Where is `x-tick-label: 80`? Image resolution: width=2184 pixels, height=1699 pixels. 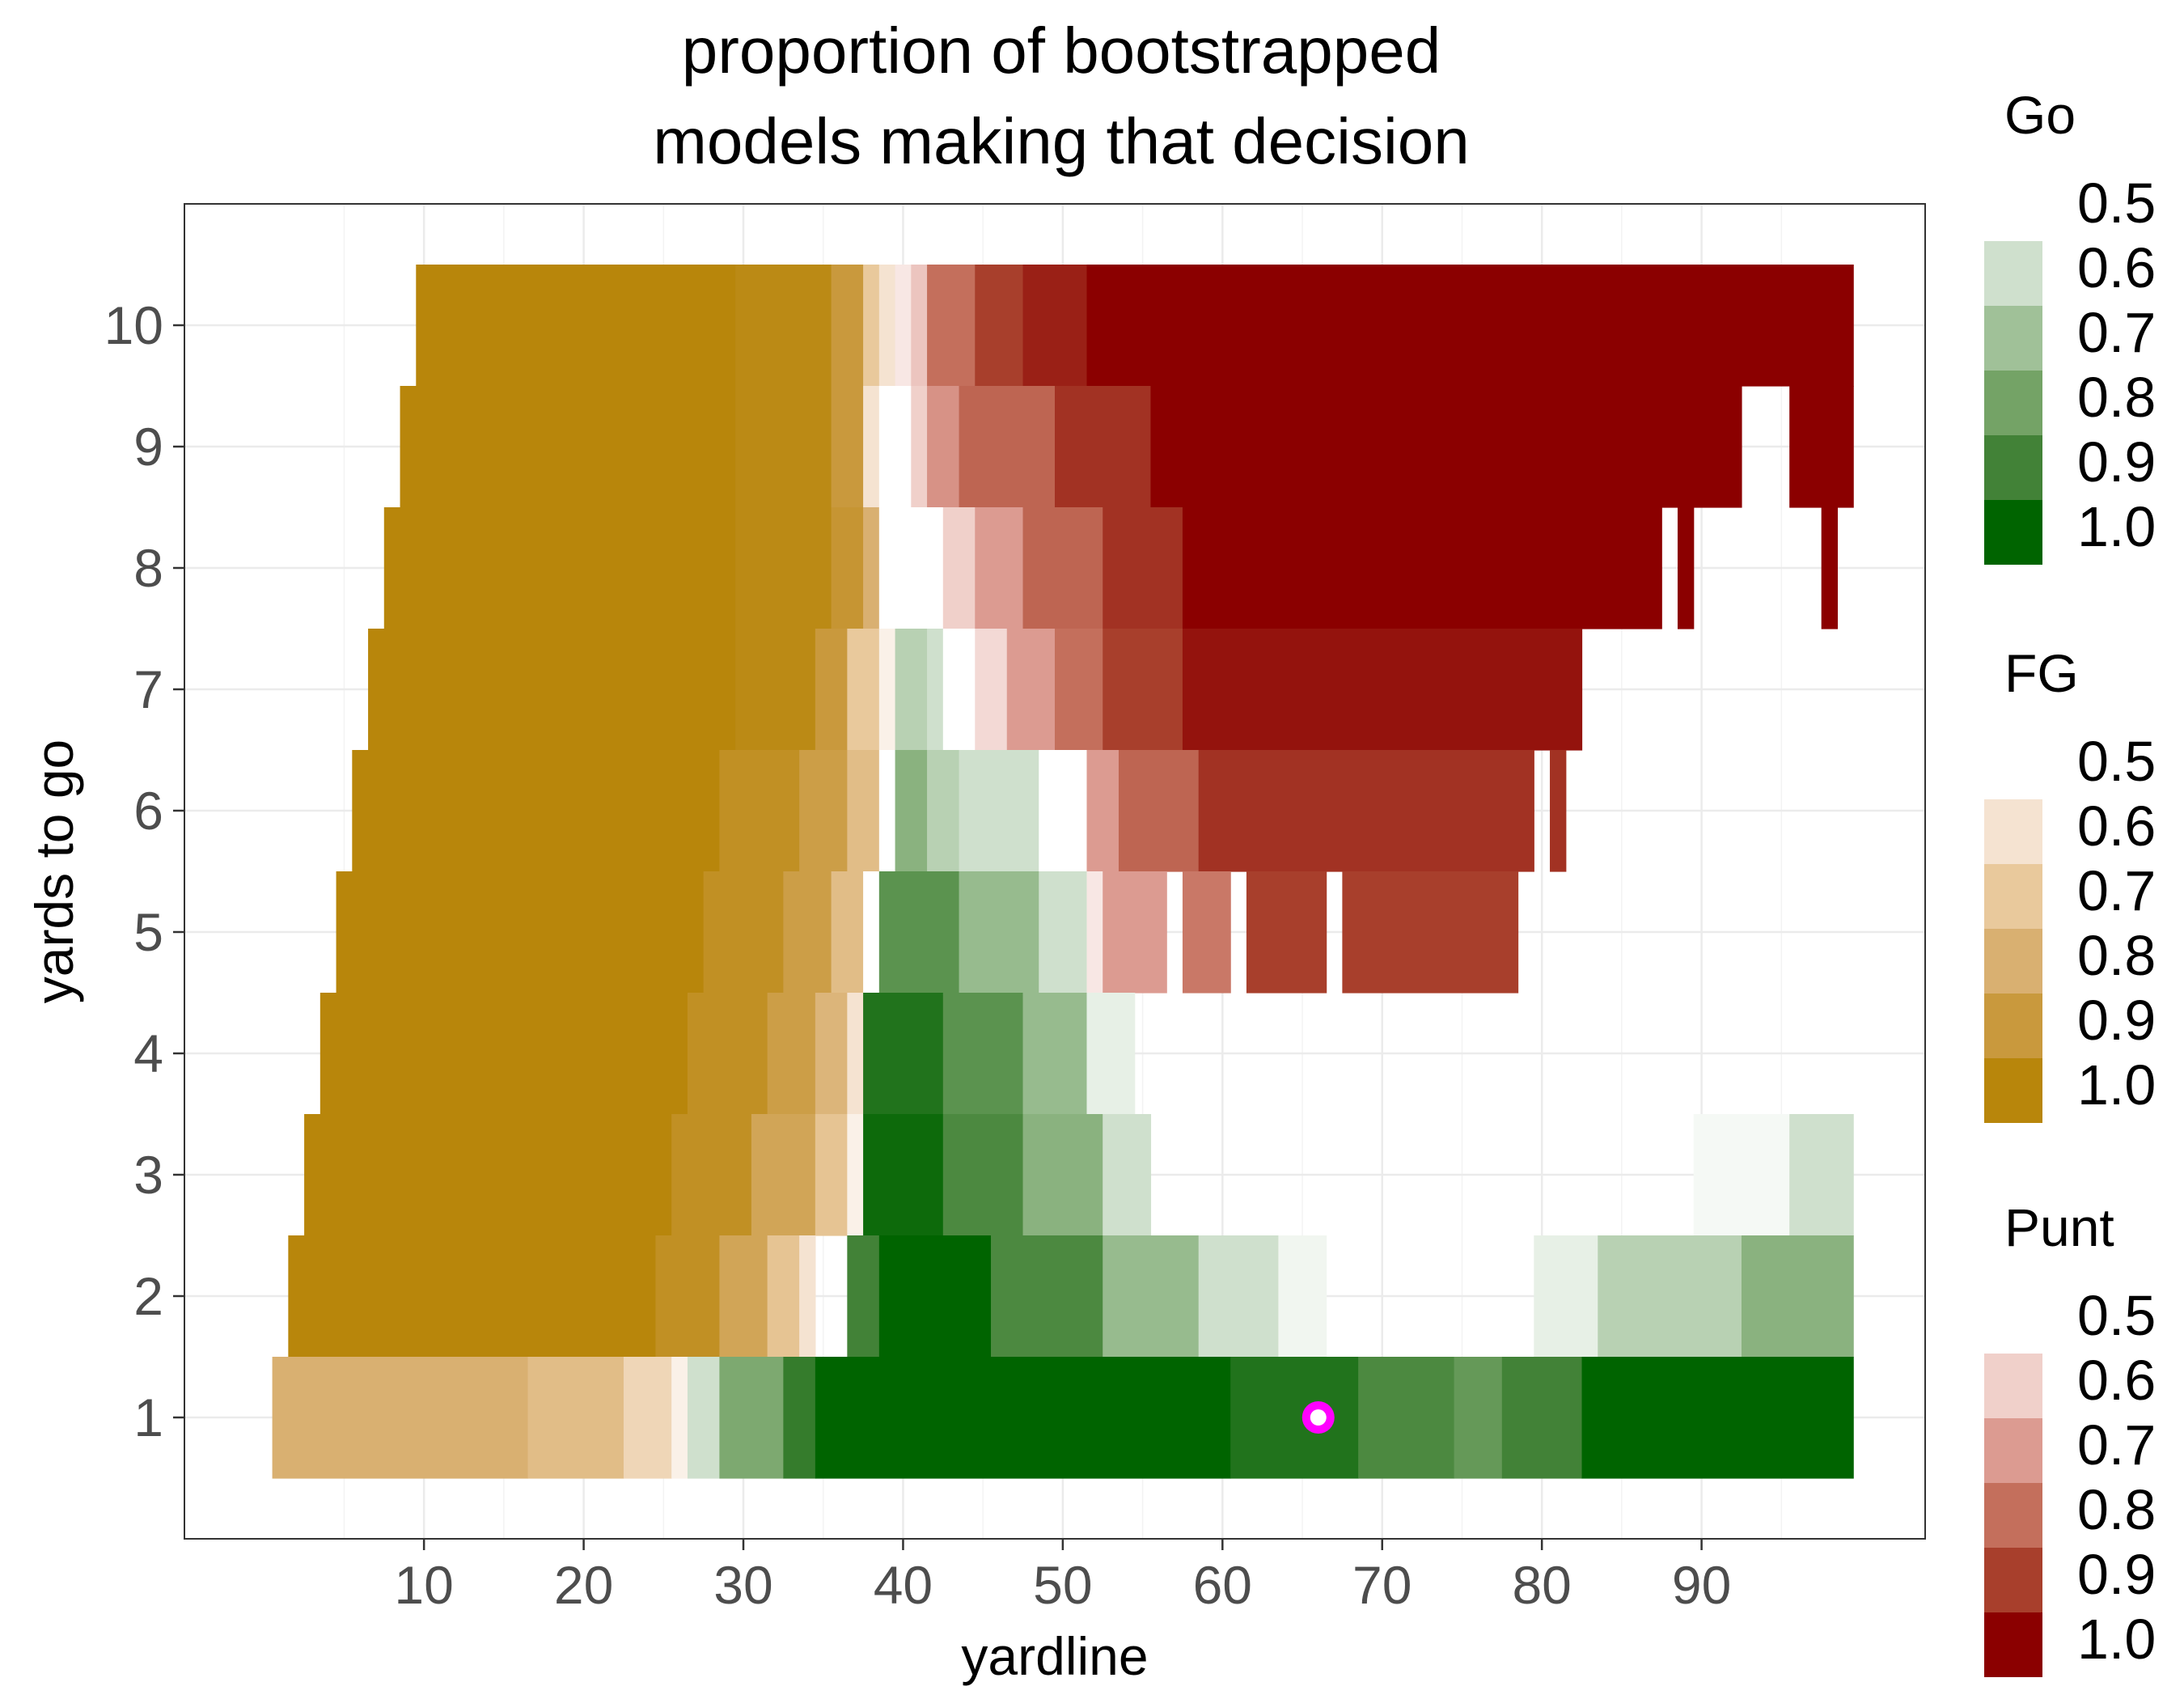 x-tick-label: 80 is located at coordinates (1541, 1585).